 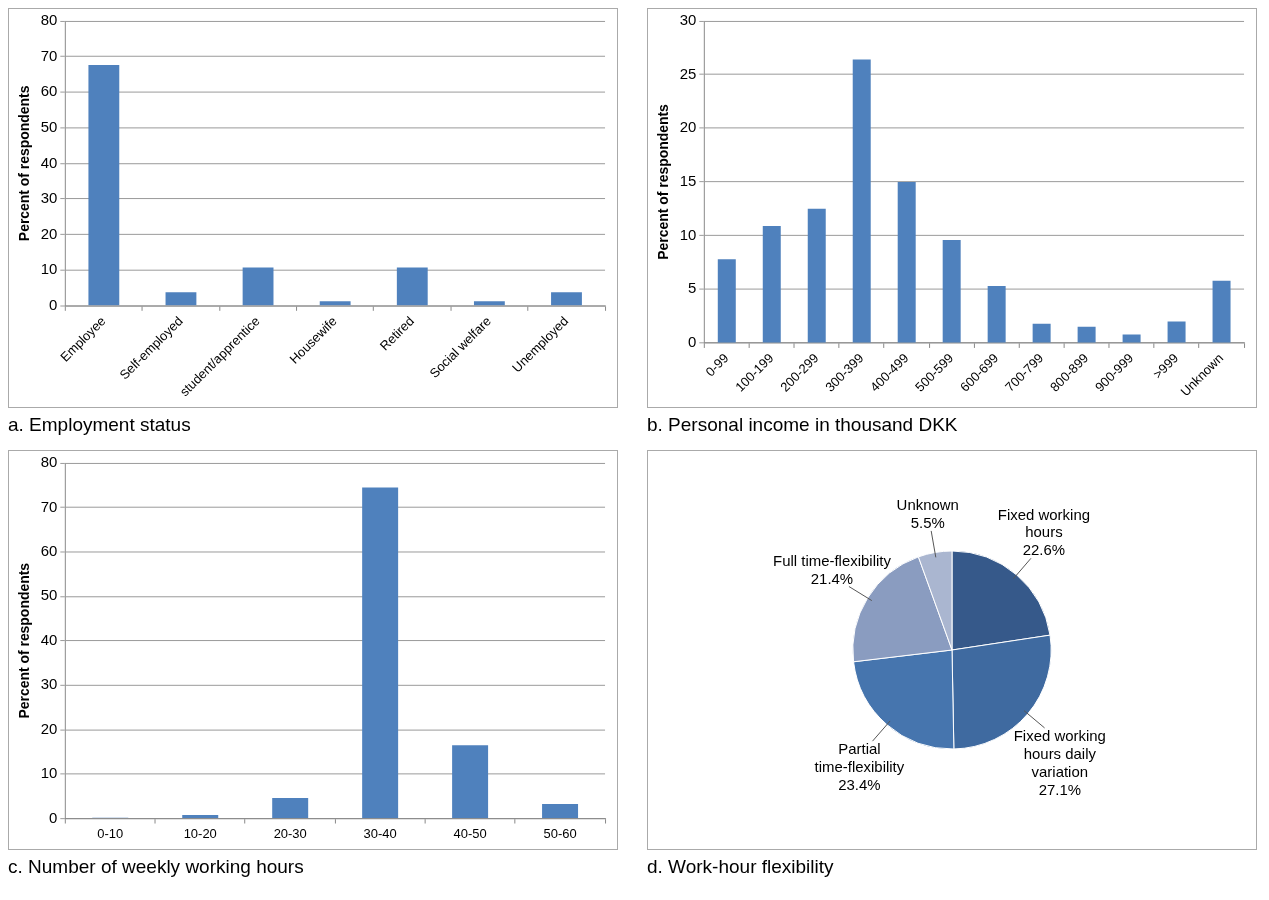 I want to click on y-tick-label: 15, so click(x=688, y=181).